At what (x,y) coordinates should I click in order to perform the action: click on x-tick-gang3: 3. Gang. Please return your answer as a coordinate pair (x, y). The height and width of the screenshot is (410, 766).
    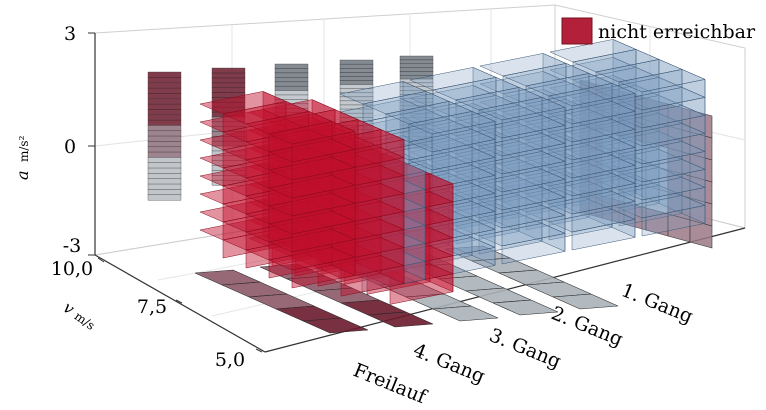
    Looking at the image, I should click on (525, 348).